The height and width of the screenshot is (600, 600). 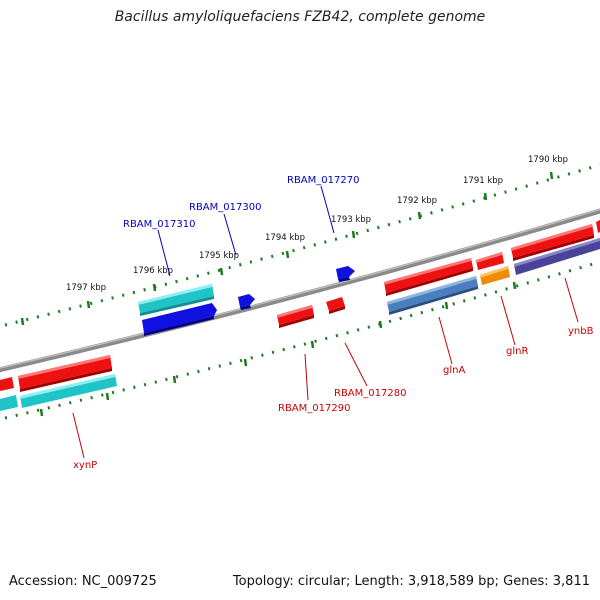 I want to click on accession-text: Accession: NC_009725, so click(x=83, y=581).